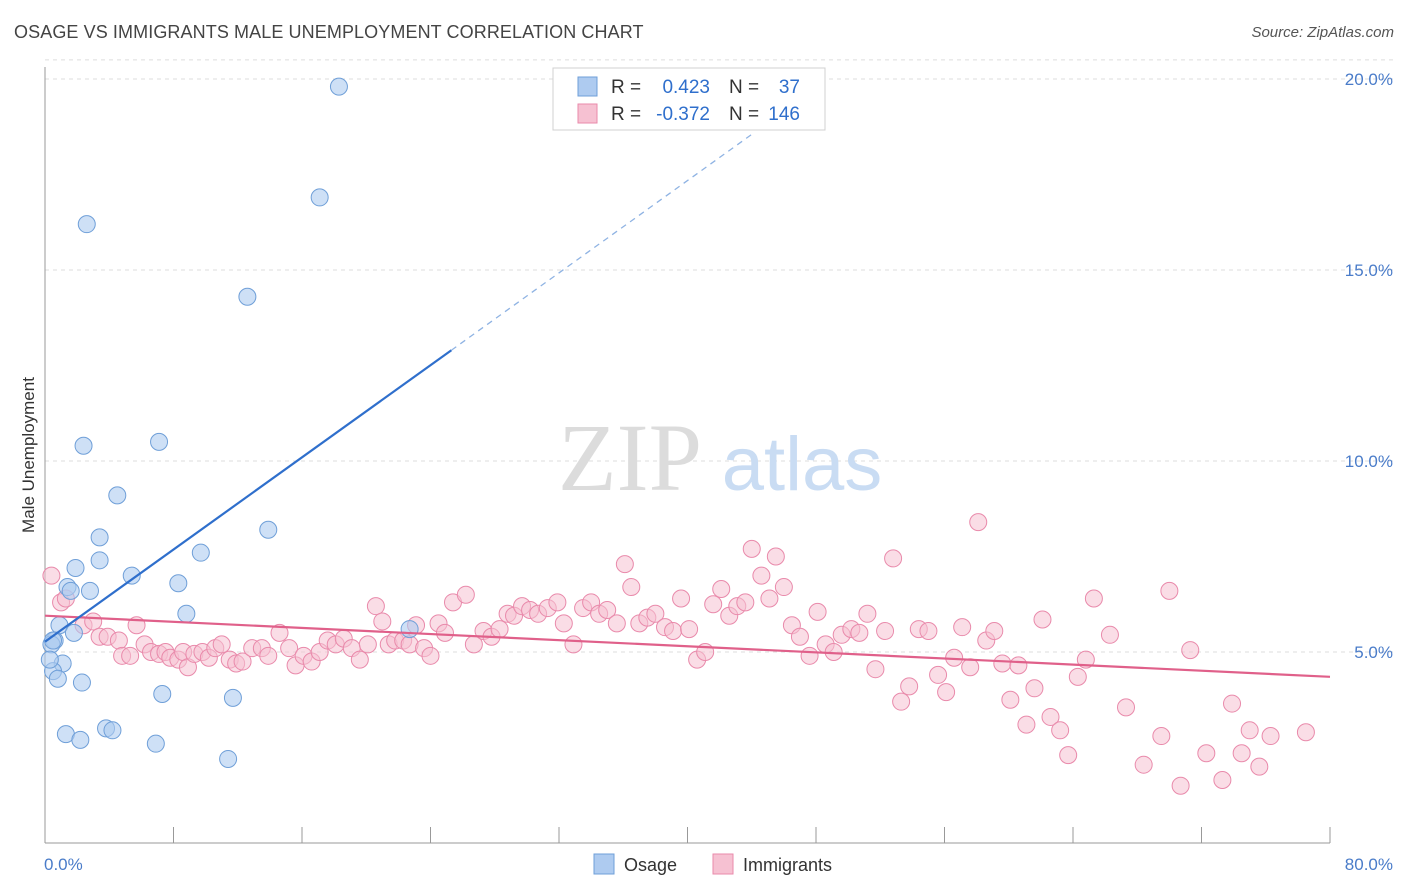  Describe the element at coordinates (602, 242) in the screenshot. I see `osage-trend-extension` at that location.